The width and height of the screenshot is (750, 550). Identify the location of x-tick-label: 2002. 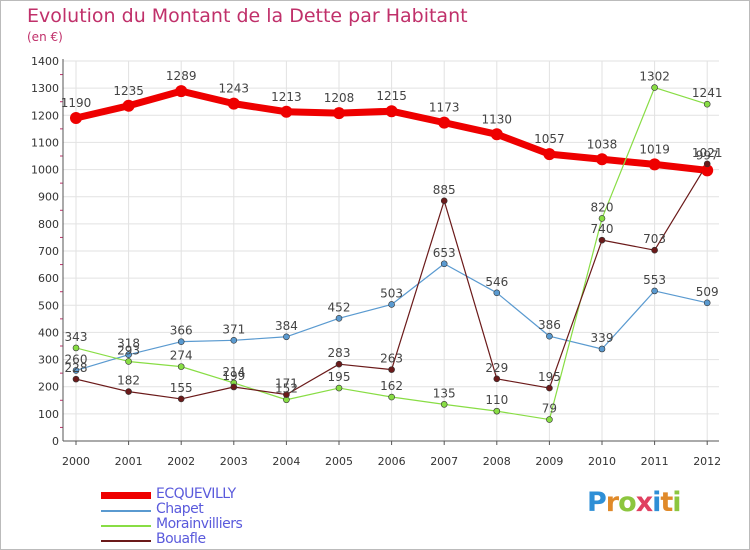
(181, 461).